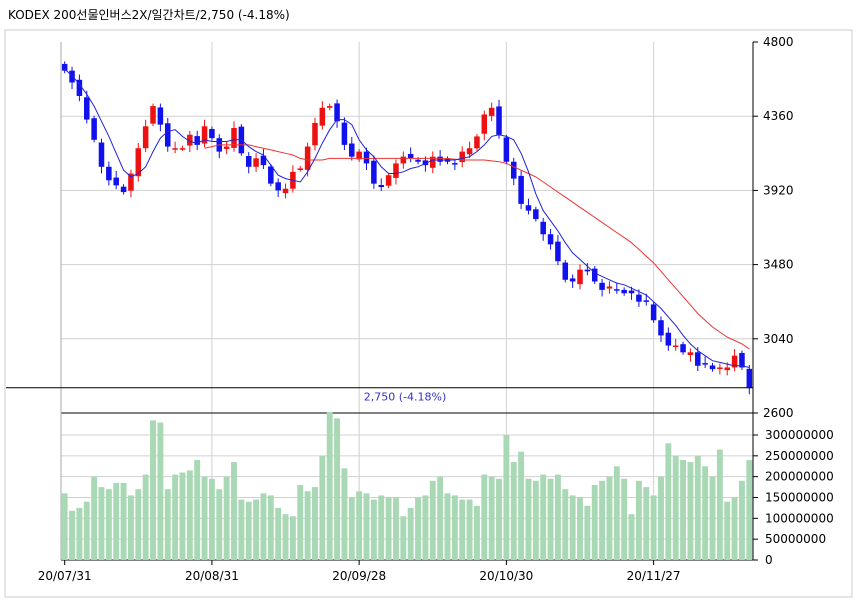 Image resolution: width=857 pixels, height=603 pixels. I want to click on x-tick-label: 20/08/31, so click(212, 576).